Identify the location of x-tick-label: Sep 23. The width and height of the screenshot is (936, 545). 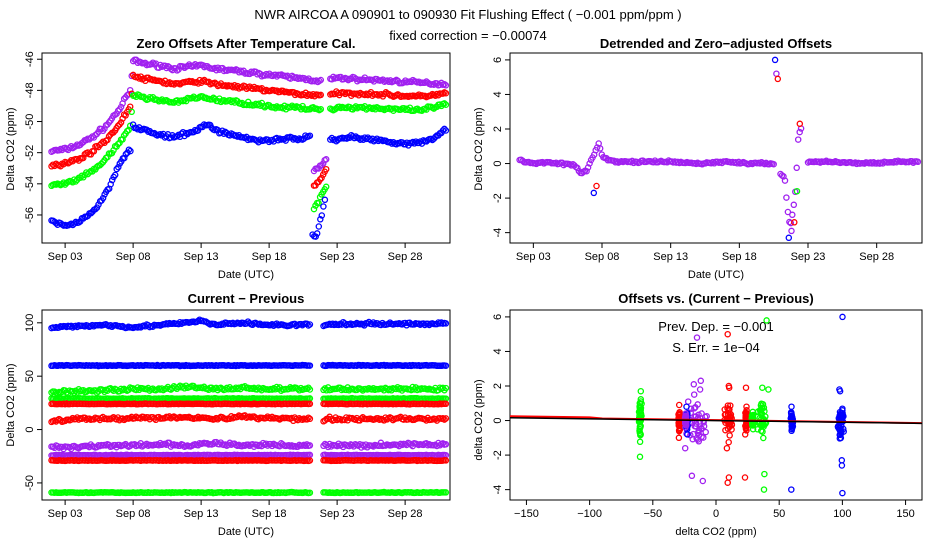
(337, 514).